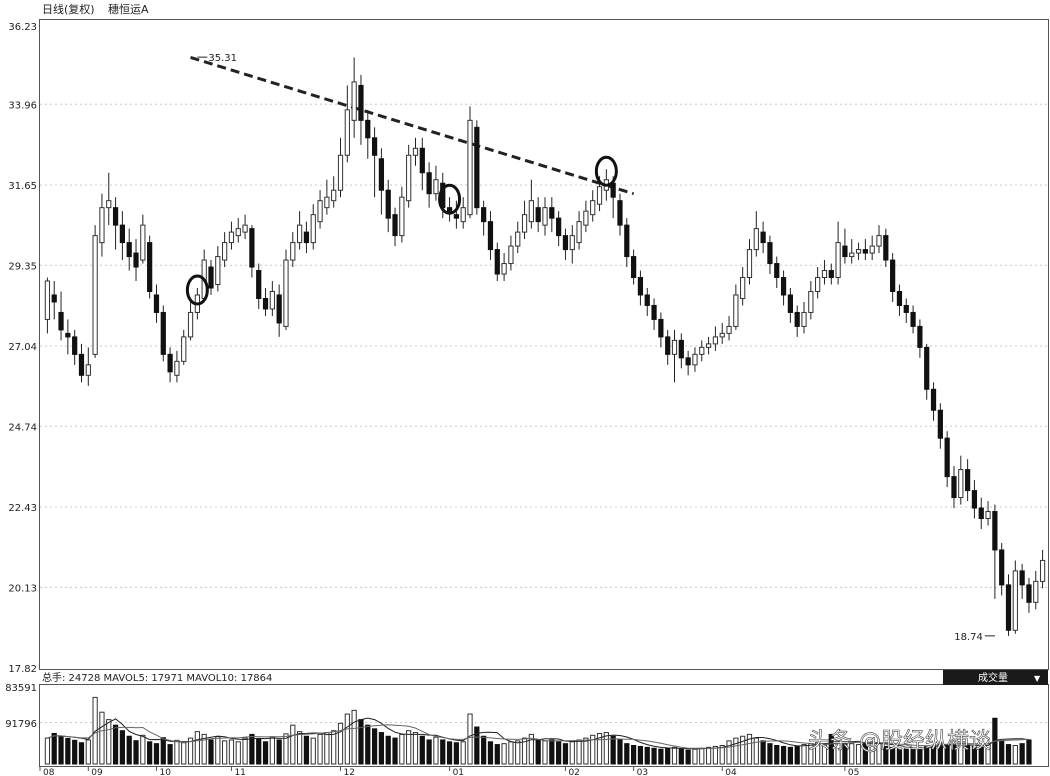 The image size is (1050, 776). Describe the element at coordinates (22, 266) in the screenshot. I see `price-y-tick: 29.35` at that location.